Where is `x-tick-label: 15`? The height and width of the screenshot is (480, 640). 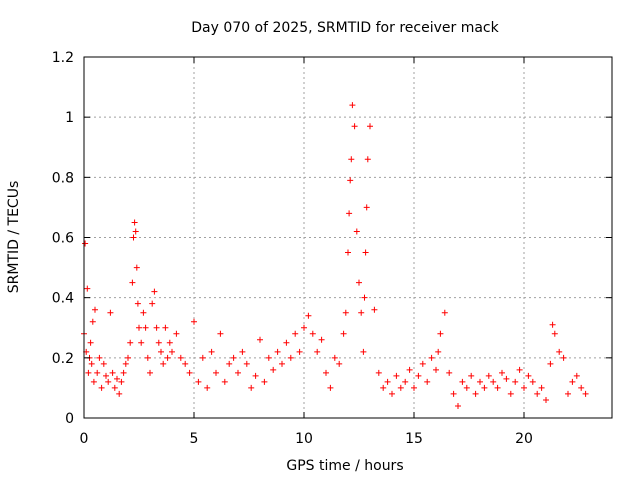
x-tick-label: 15 is located at coordinates (414, 439).